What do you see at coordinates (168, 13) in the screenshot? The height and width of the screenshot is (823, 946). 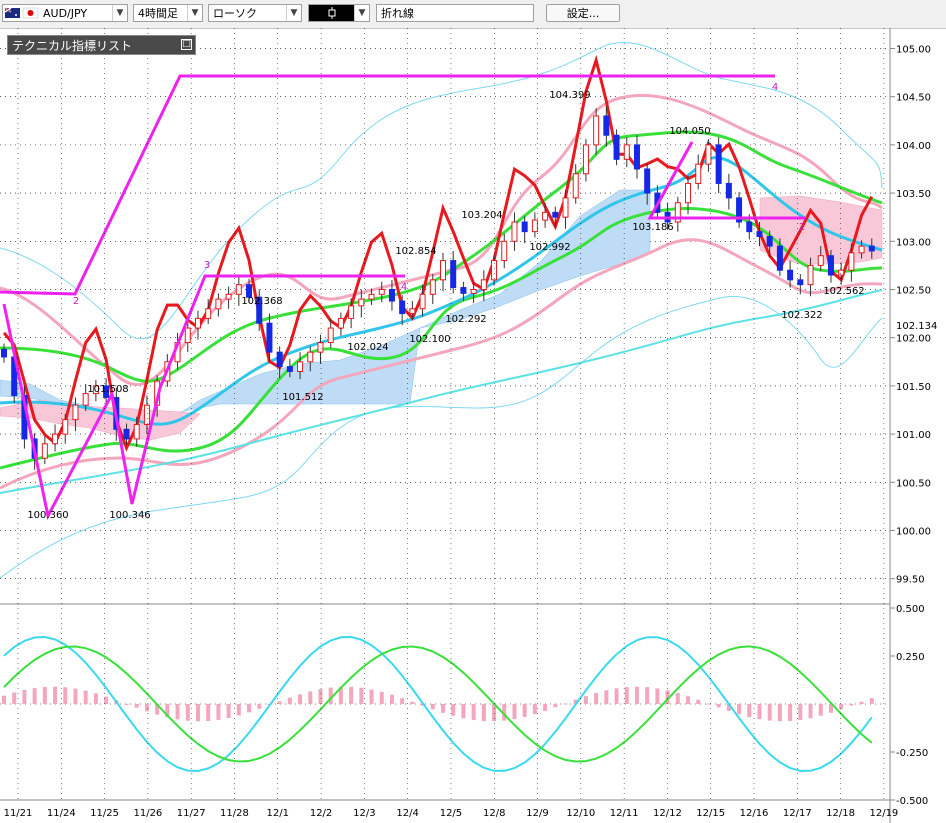 I see `timeframe-select: 4時間足 ▼` at bounding box center [168, 13].